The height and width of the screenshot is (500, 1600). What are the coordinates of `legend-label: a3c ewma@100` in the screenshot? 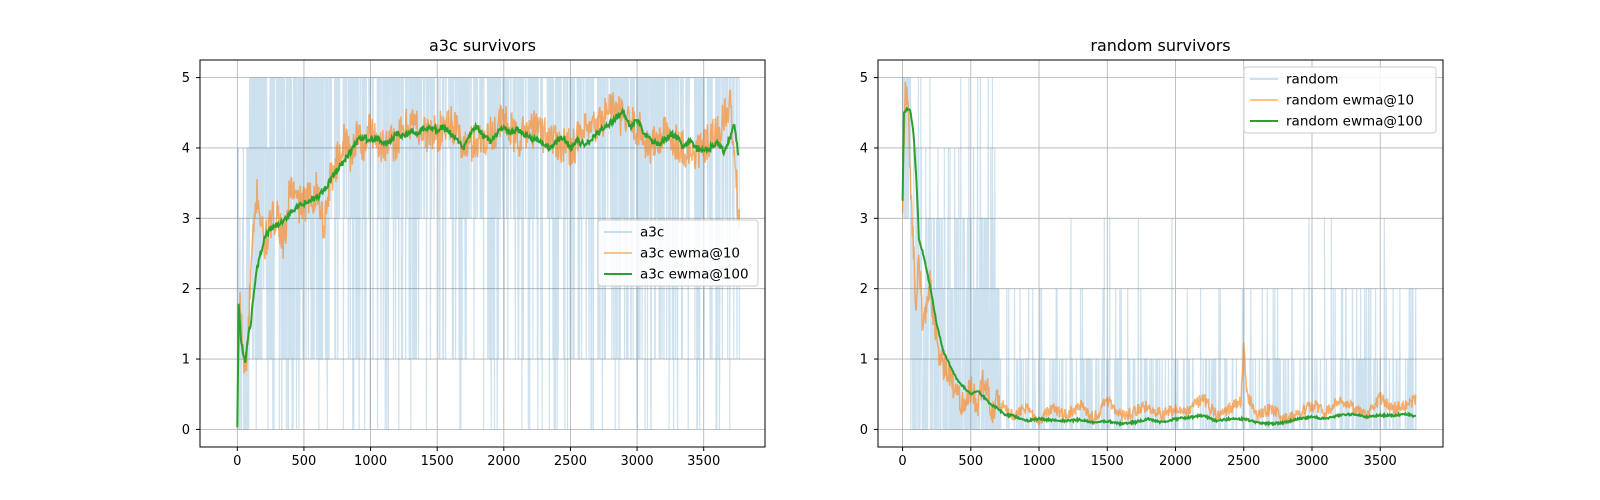 It's located at (694, 275).